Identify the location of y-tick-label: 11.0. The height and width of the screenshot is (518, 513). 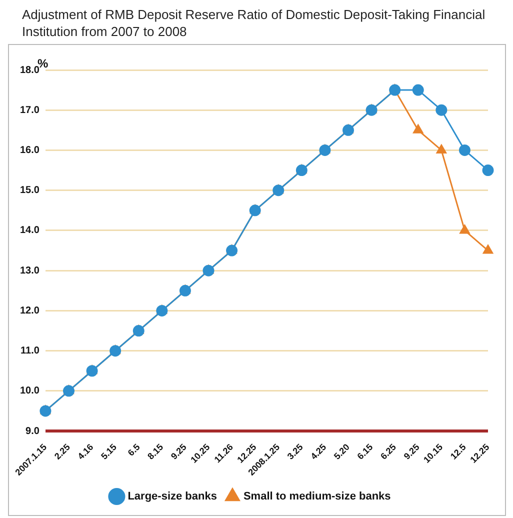
(30, 351).